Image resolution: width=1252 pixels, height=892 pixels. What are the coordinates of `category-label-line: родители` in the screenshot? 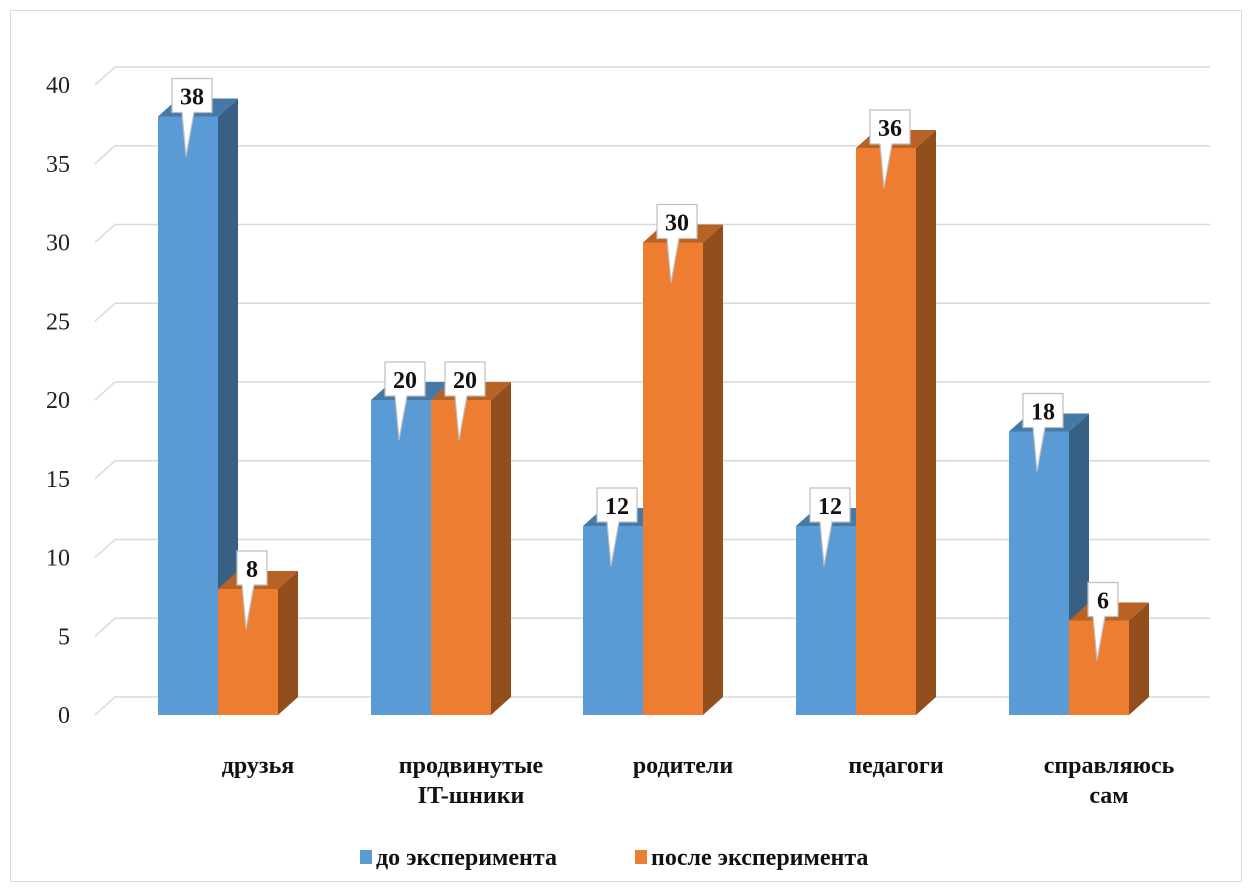 It's located at (683, 766).